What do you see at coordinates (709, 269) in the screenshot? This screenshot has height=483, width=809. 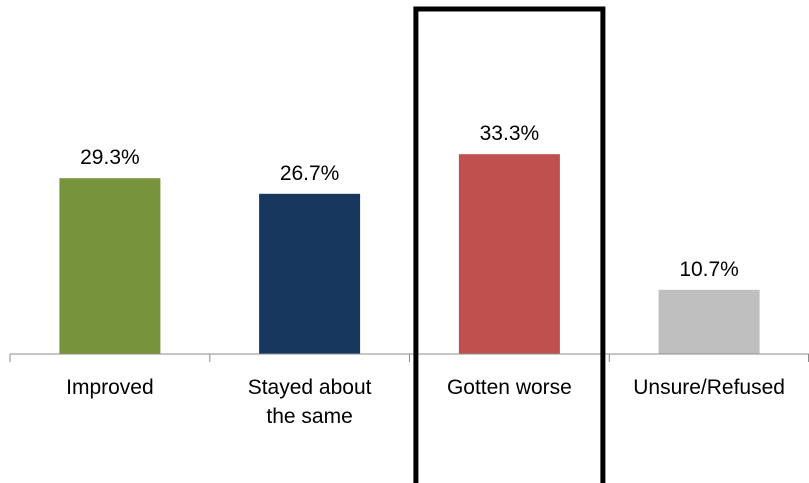 I see `data-label-3: 10.7%` at bounding box center [709, 269].